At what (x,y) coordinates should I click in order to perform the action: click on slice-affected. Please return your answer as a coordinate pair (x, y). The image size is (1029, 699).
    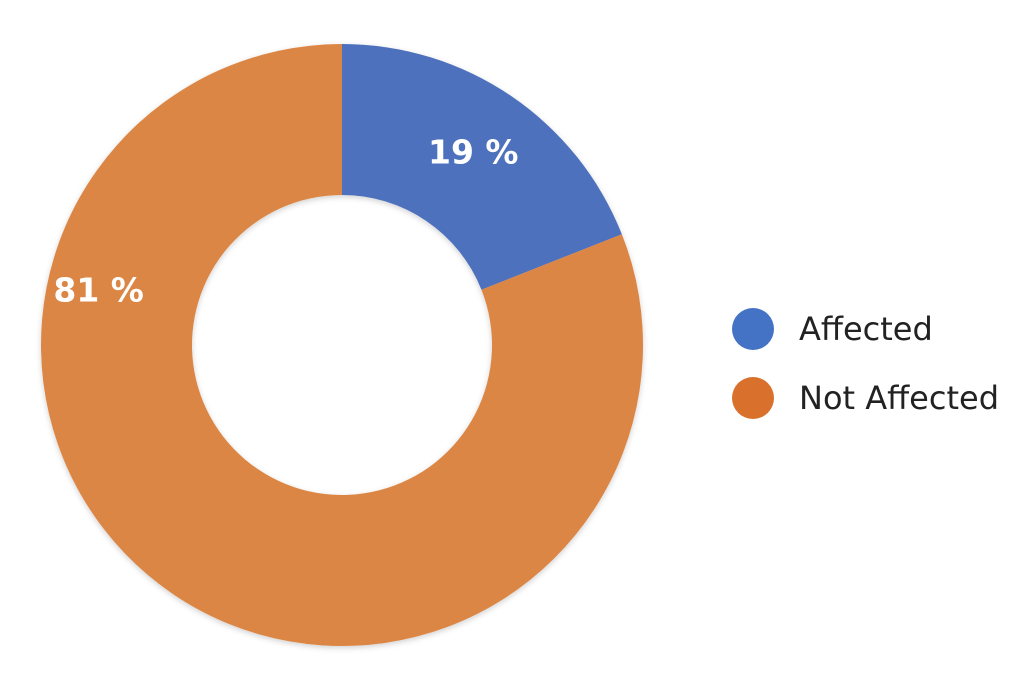
    Looking at the image, I should click on (482, 167).